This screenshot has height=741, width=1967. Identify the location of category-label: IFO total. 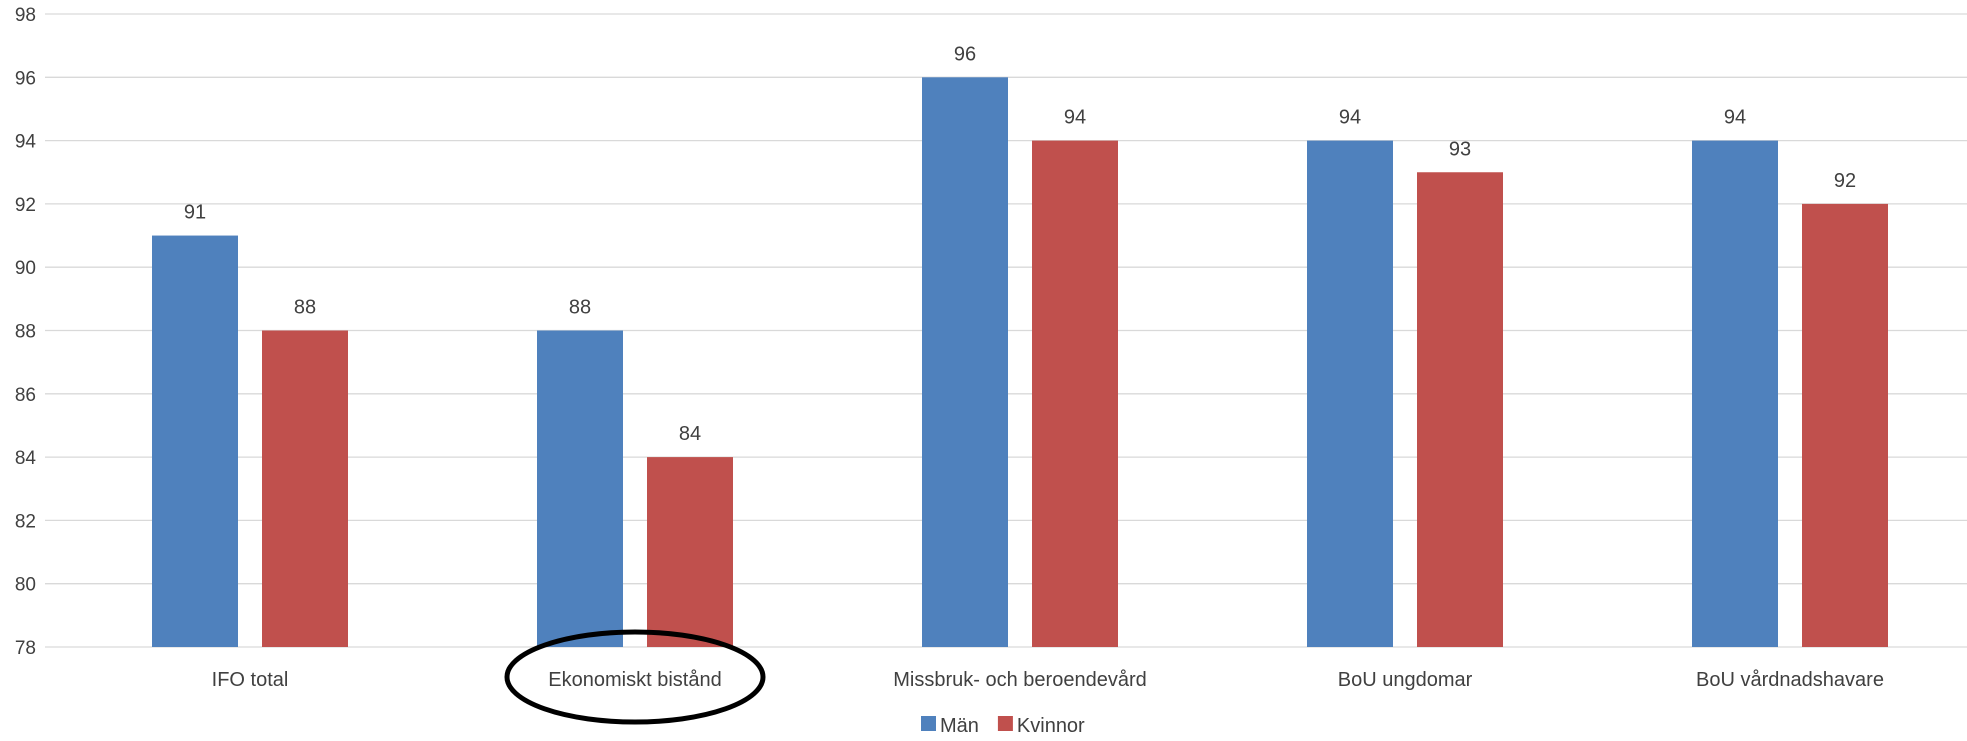
(250, 680).